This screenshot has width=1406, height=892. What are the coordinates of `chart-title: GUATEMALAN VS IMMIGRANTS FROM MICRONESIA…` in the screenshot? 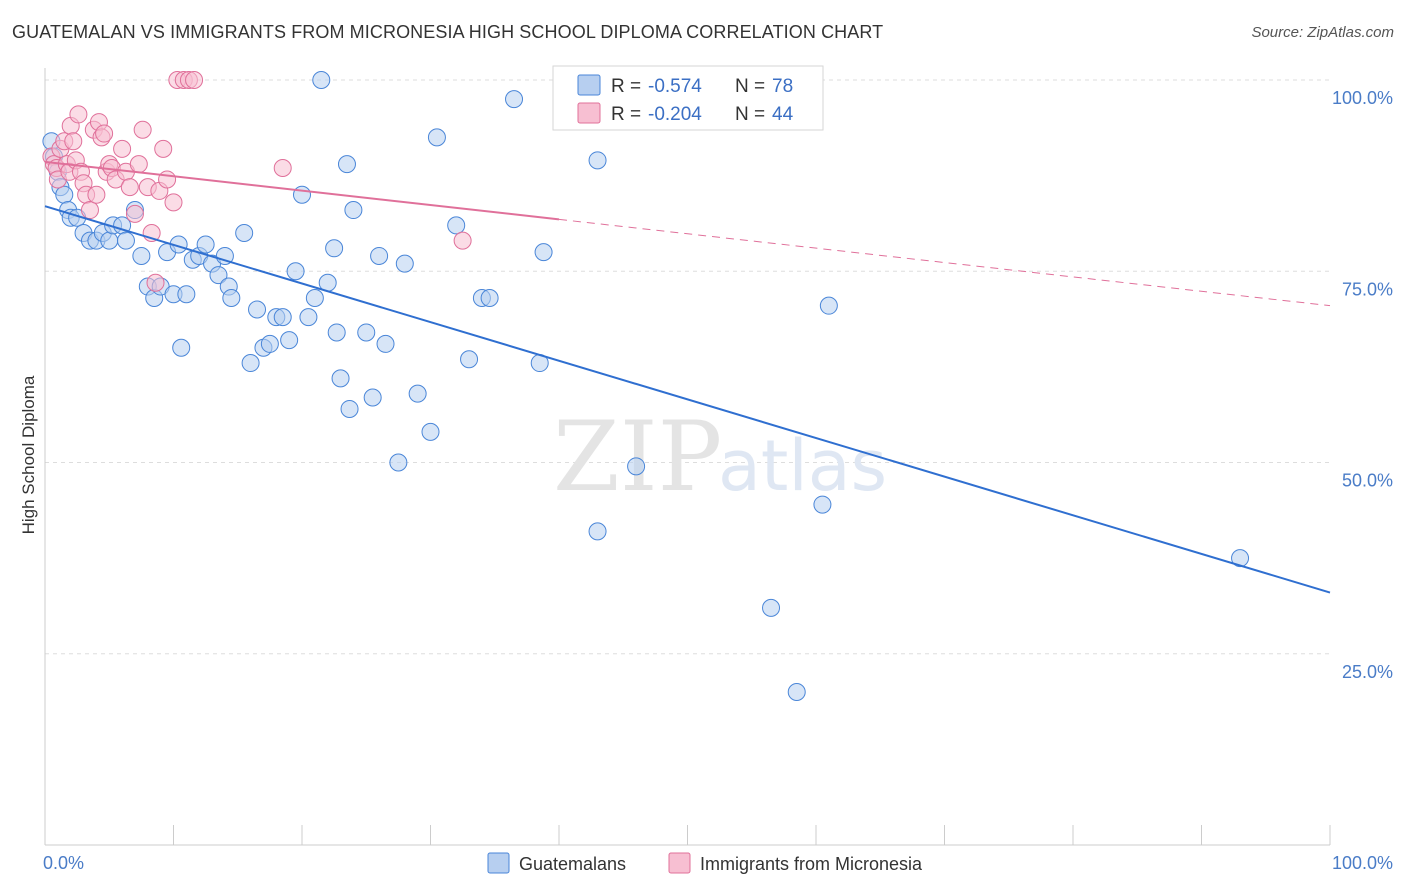 It's located at (448, 32).